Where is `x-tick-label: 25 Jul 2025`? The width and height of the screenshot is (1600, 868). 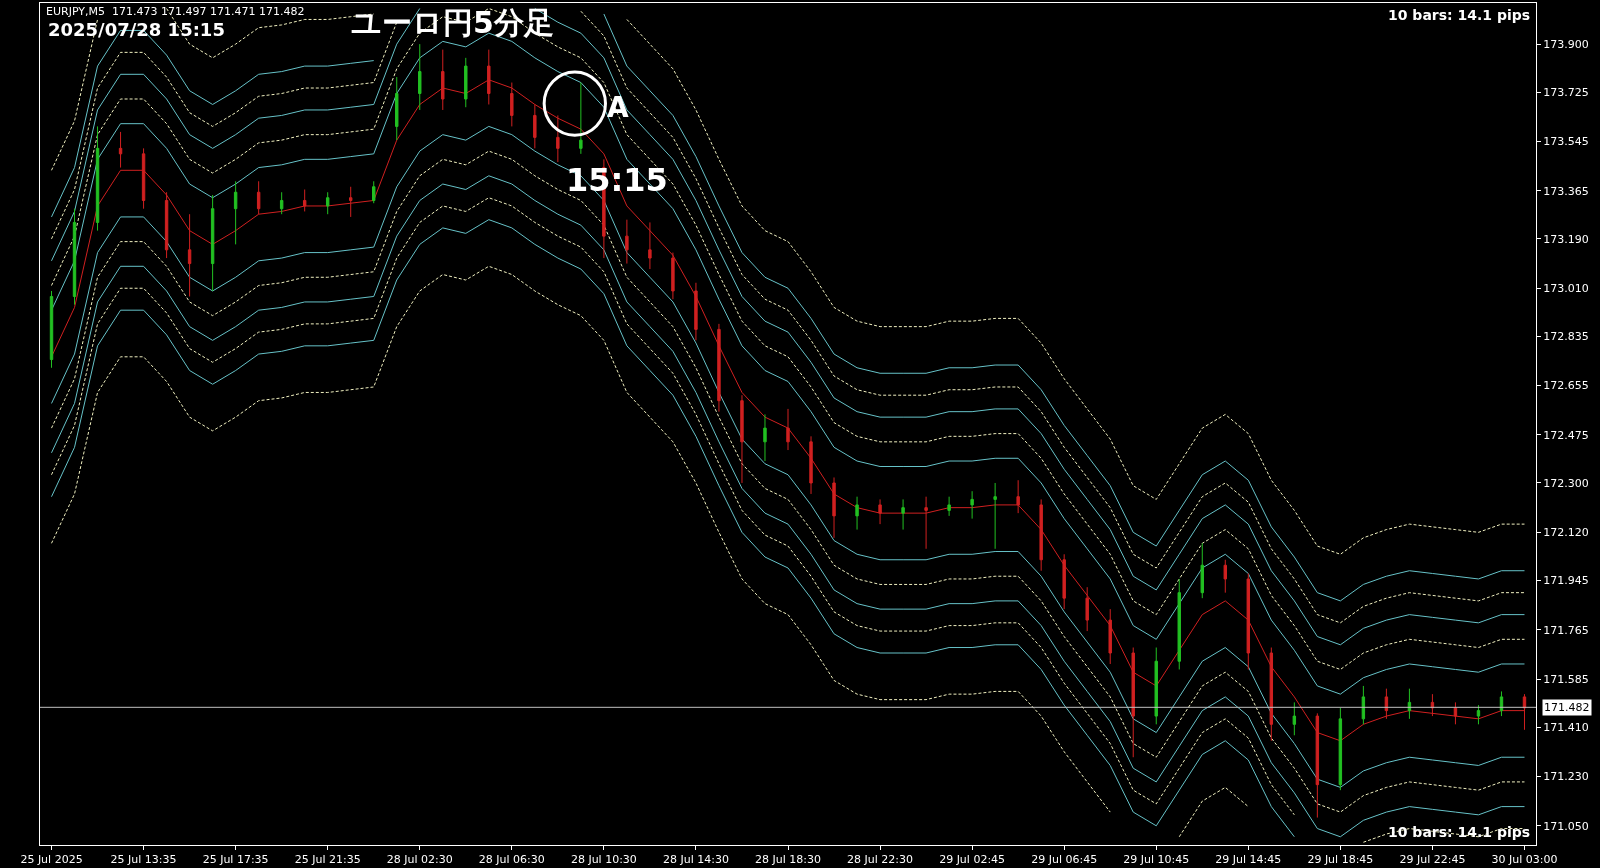 x-tick-label: 25 Jul 2025 is located at coordinates (51, 860).